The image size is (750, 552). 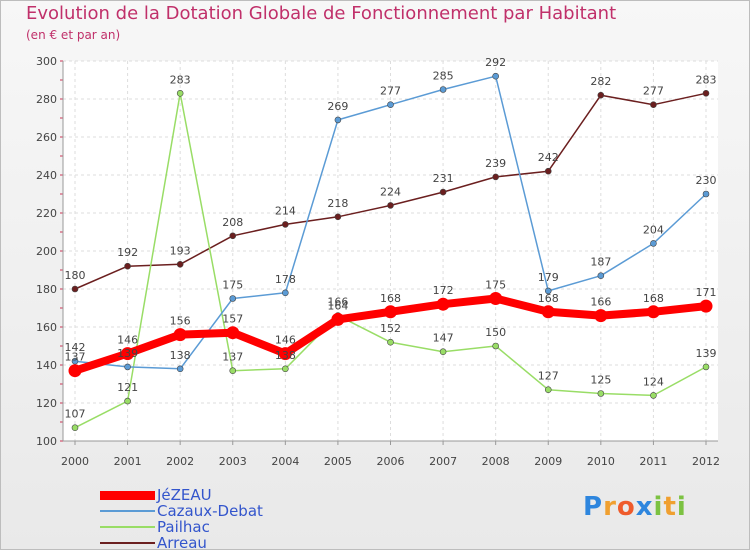 What do you see at coordinates (390, 328) in the screenshot?
I see `data-label: 152` at bounding box center [390, 328].